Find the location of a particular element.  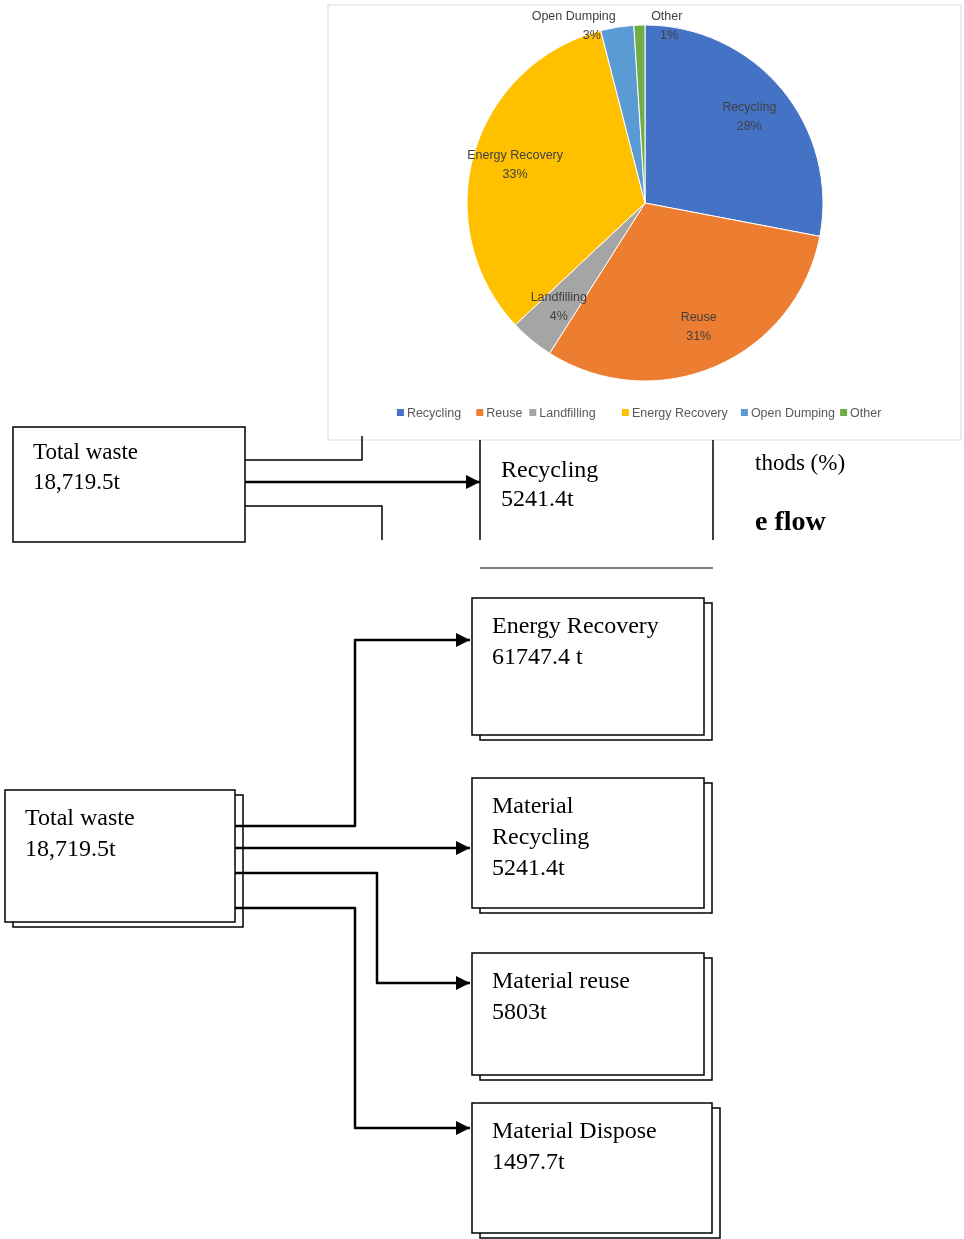

data-label: 4% is located at coordinates (558, 316).